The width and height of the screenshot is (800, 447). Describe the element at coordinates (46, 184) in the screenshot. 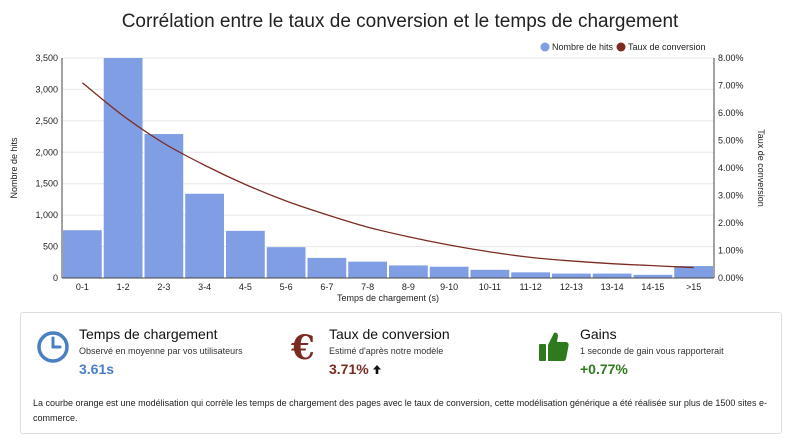

I see `y-tick-label: 1,500` at that location.